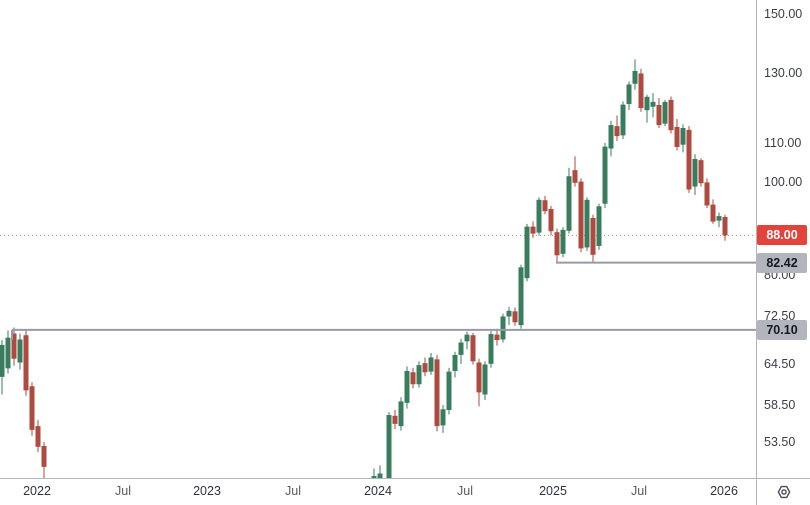  What do you see at coordinates (553, 491) in the screenshot?
I see `time-tick-label: 2025` at bounding box center [553, 491].